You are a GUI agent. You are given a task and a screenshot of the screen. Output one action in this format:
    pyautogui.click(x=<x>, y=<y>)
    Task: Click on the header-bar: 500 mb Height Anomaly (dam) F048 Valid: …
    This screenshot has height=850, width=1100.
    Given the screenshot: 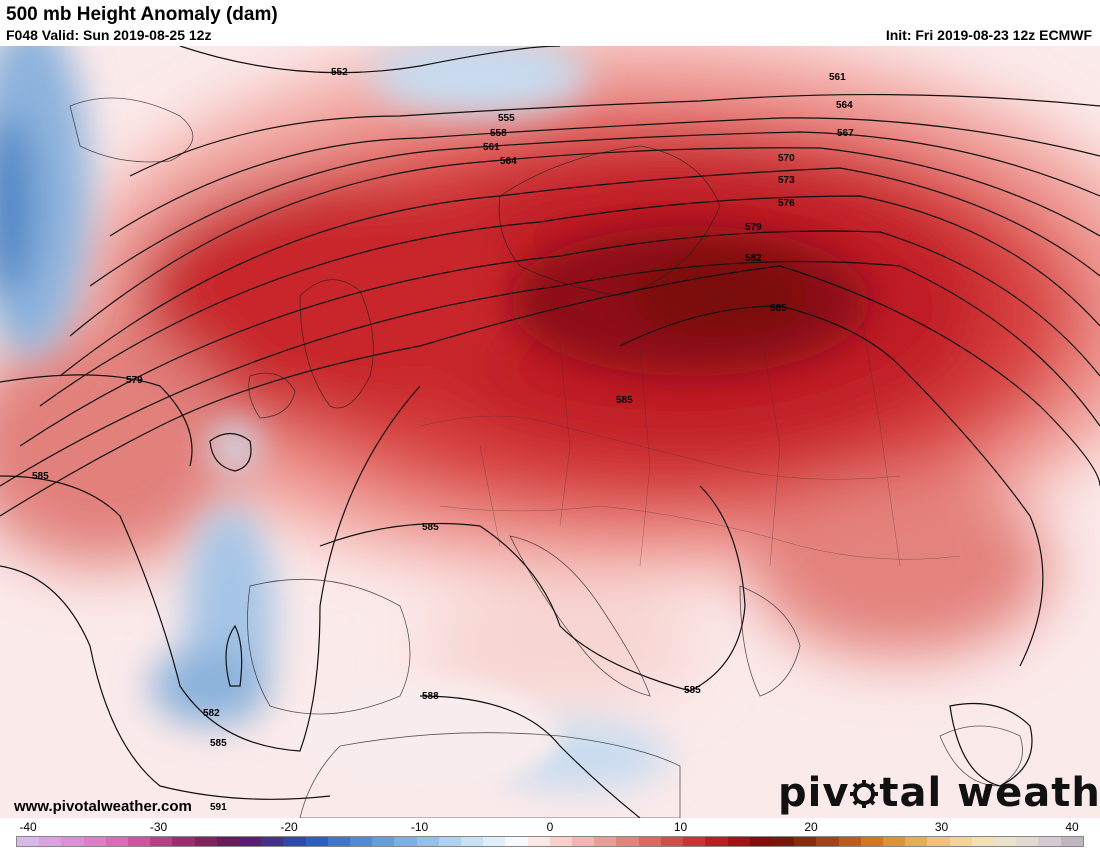 What is the action you would take?
    pyautogui.click(x=550, y=23)
    